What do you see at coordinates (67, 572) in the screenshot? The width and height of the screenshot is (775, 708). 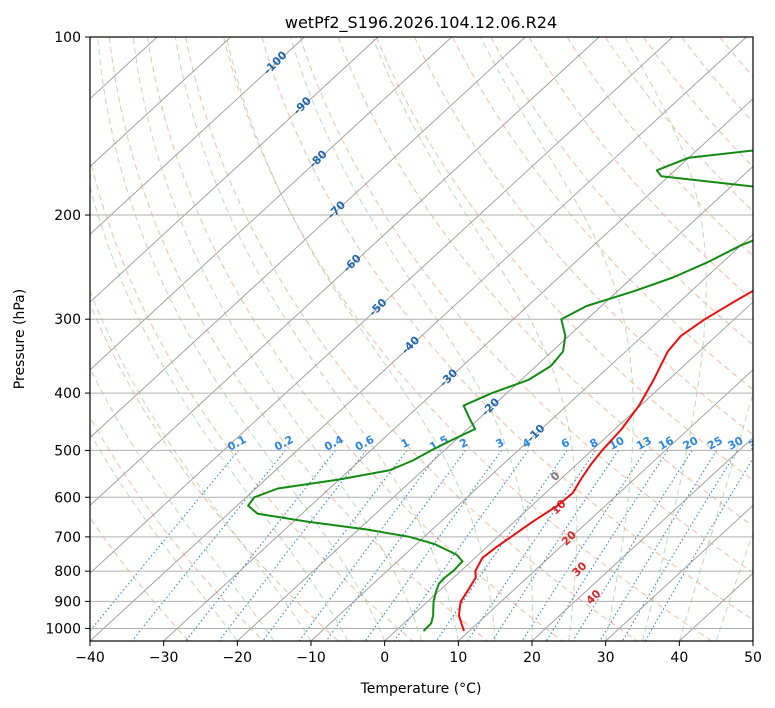 I see `y-tick-label: 800` at bounding box center [67, 572].